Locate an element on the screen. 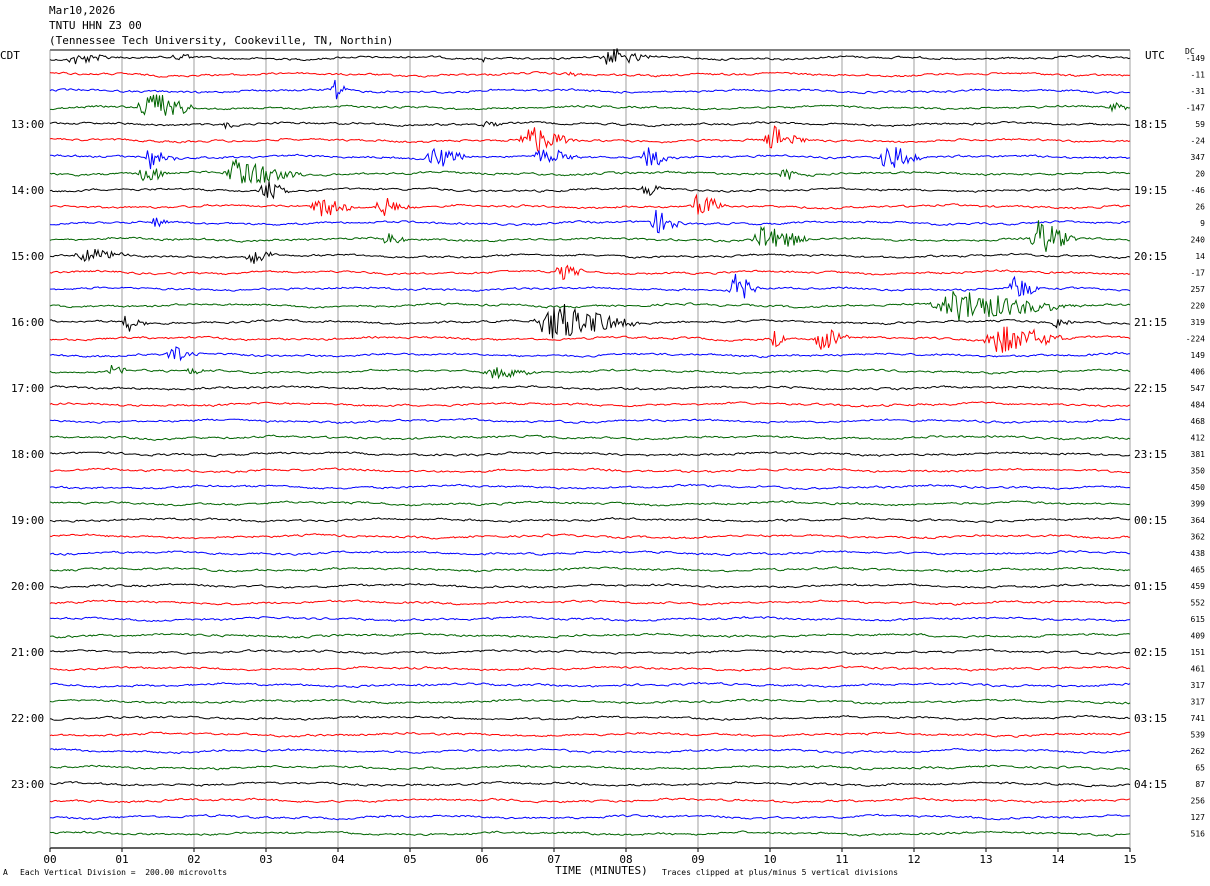 The width and height of the screenshot is (1210, 886). dc-offset-label: 319 is located at coordinates (1198, 322).